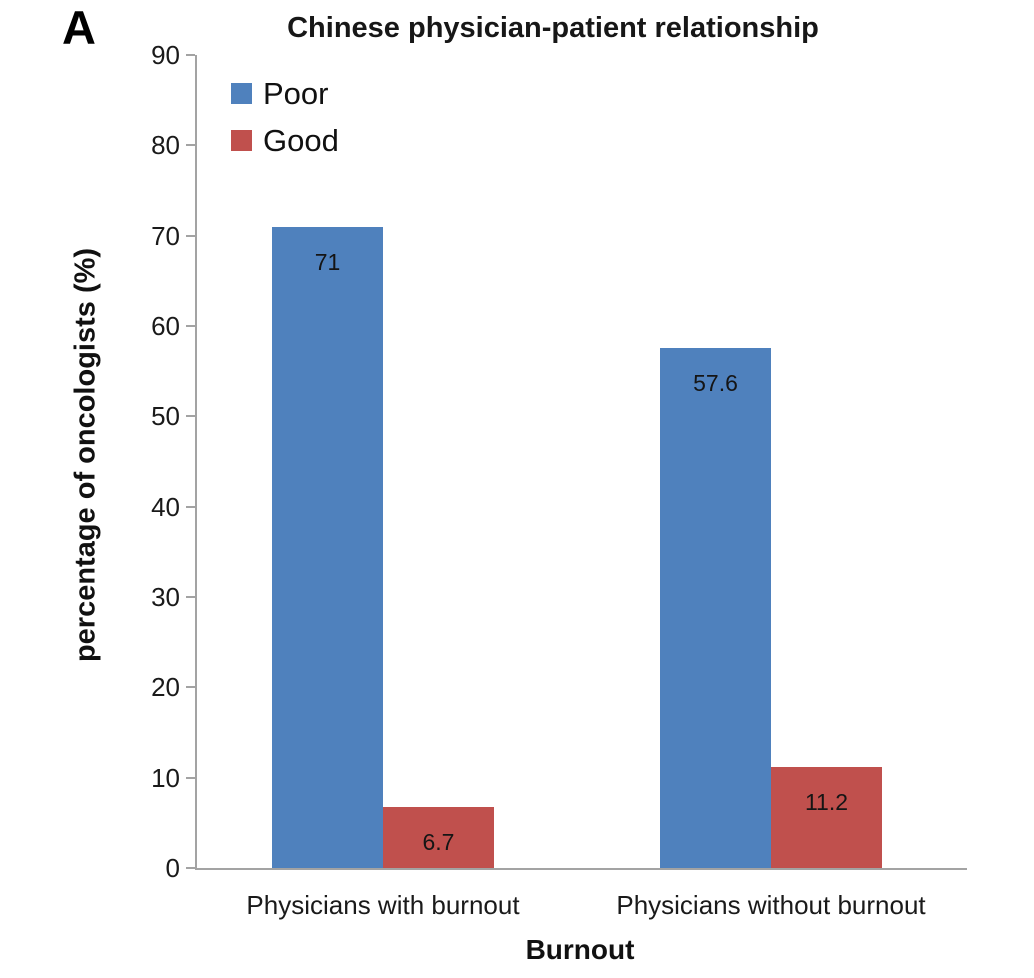 Image resolution: width=1034 pixels, height=978 pixels. Describe the element at coordinates (165, 506) in the screenshot. I see `y-tick-label: 40` at that location.